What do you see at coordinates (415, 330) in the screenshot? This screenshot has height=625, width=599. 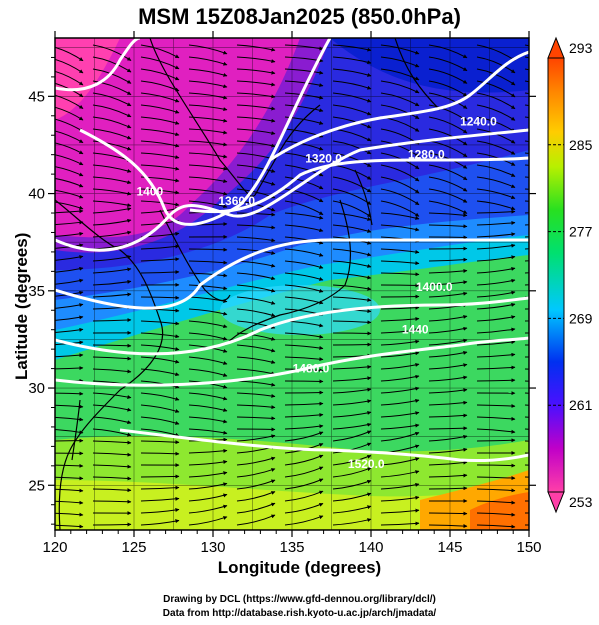 I see `contour-label: 1440` at bounding box center [415, 330].